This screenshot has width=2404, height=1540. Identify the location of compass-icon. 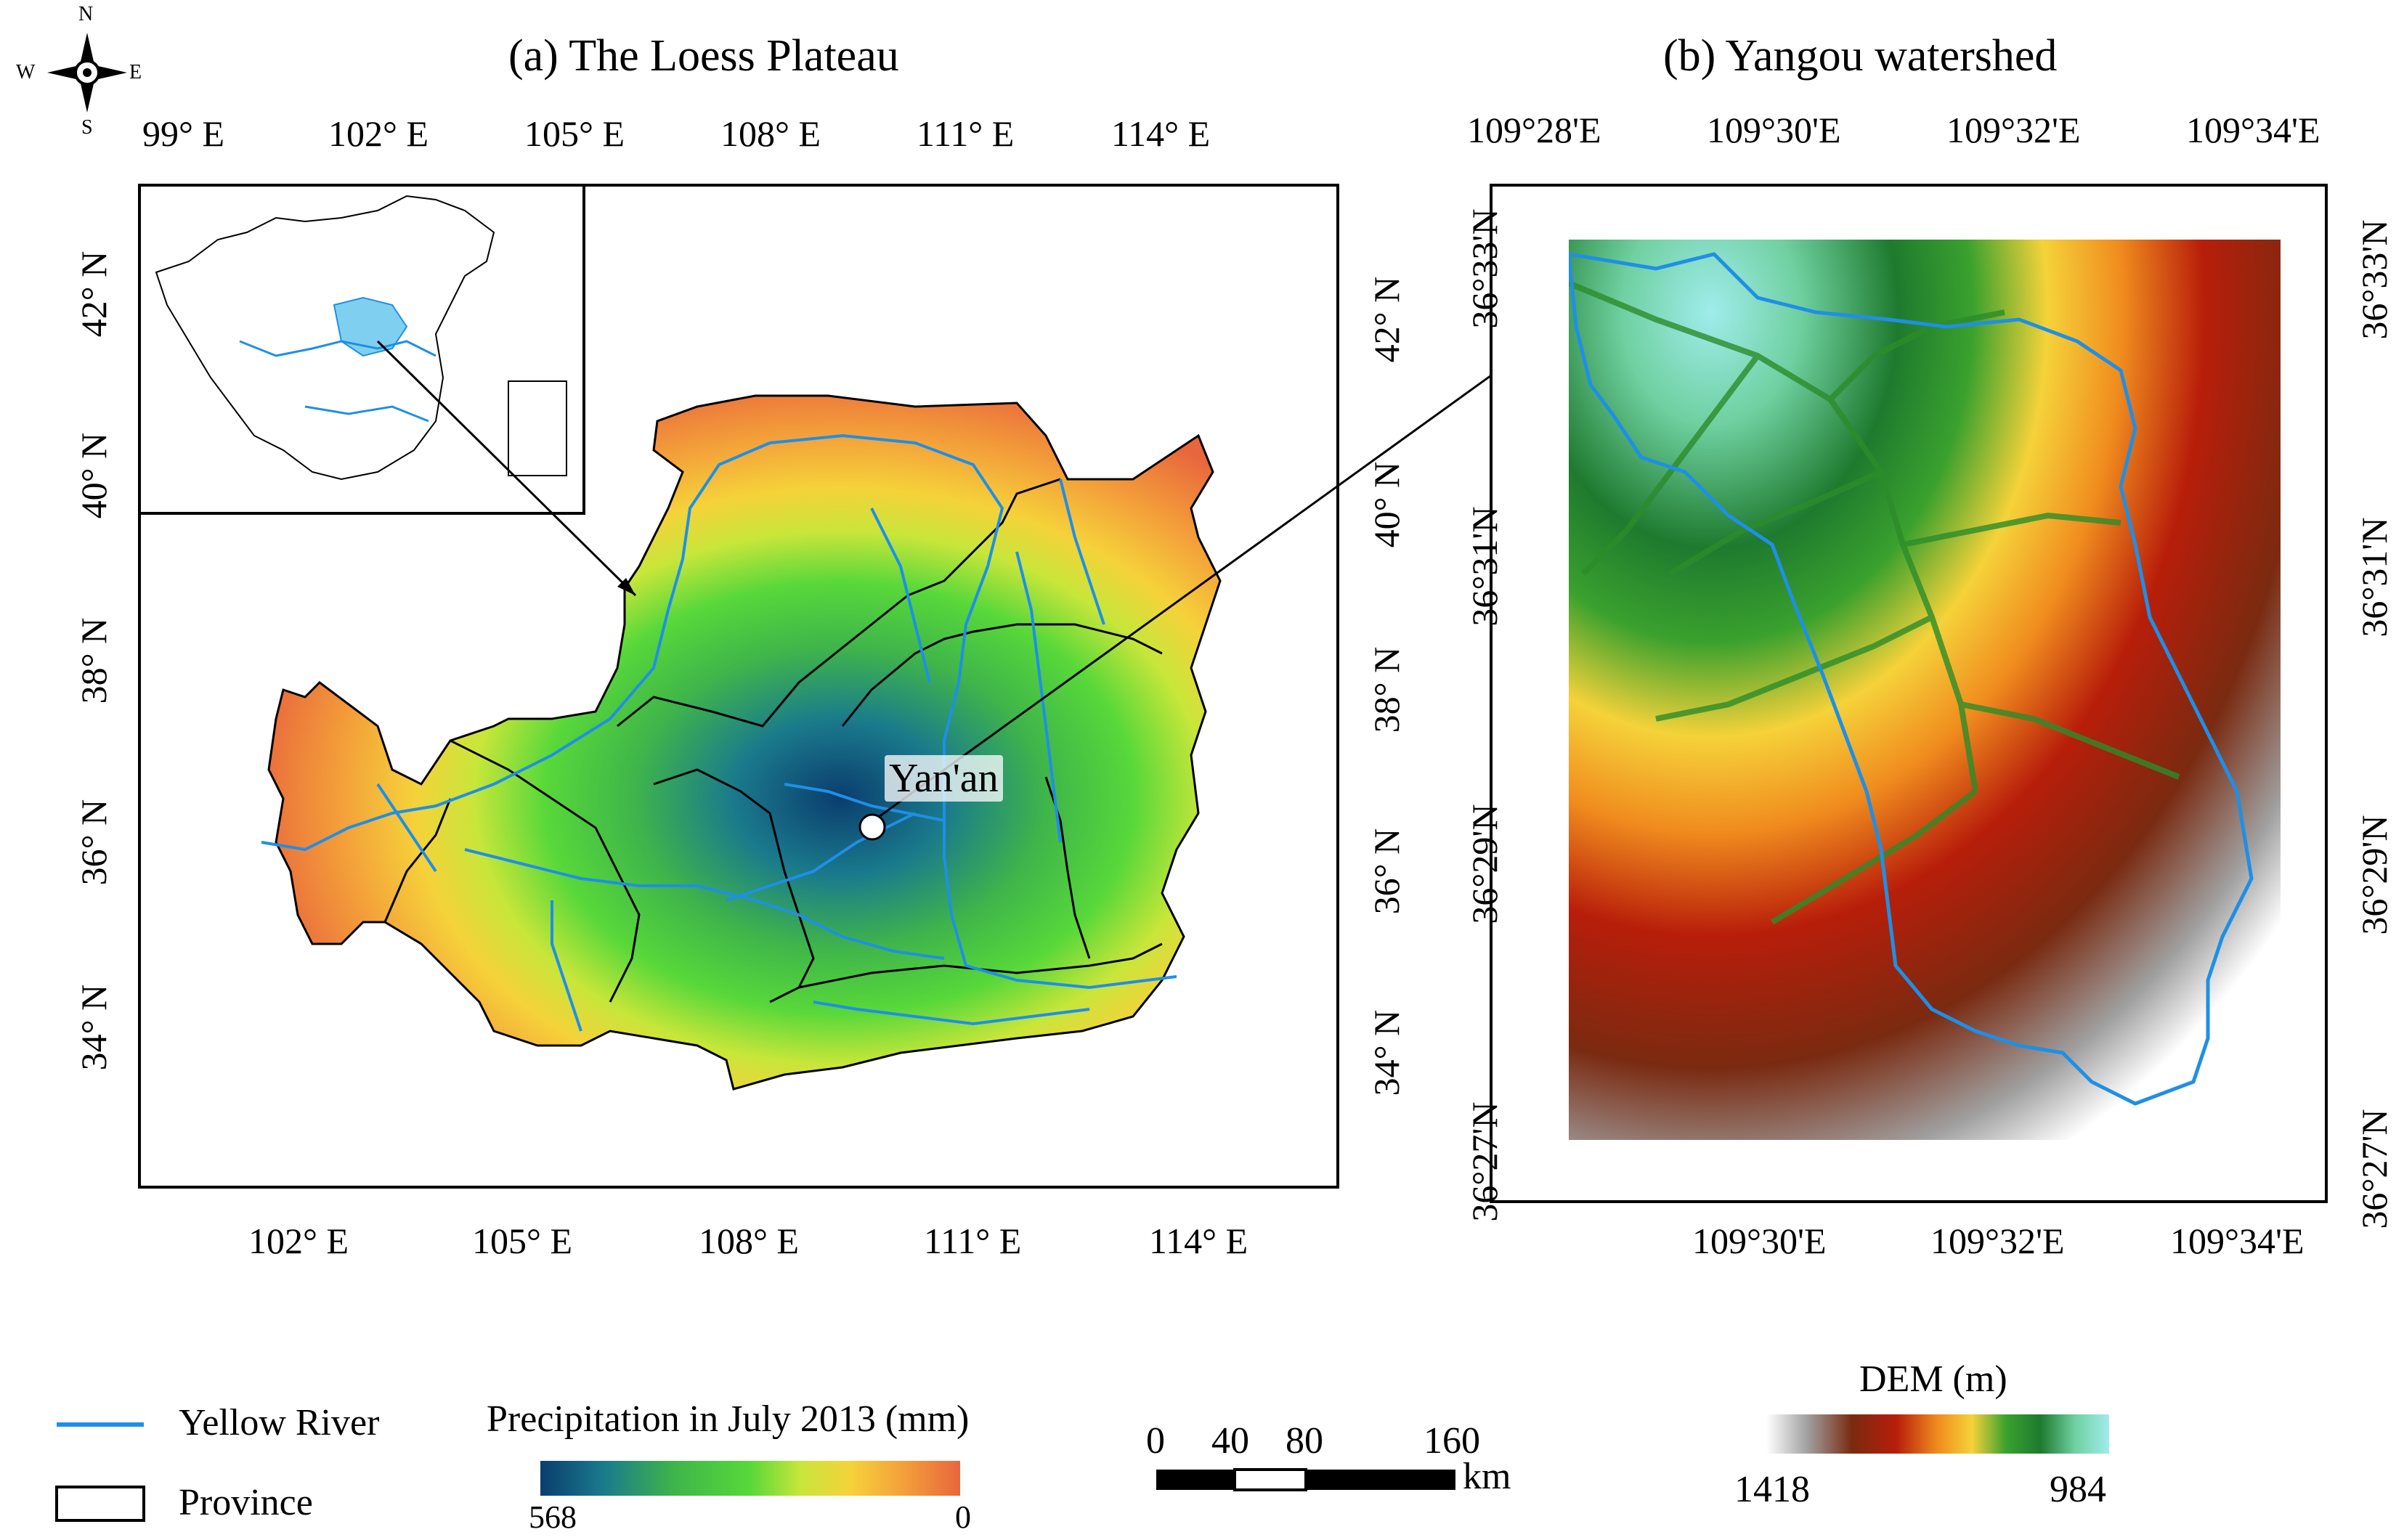
(87, 73).